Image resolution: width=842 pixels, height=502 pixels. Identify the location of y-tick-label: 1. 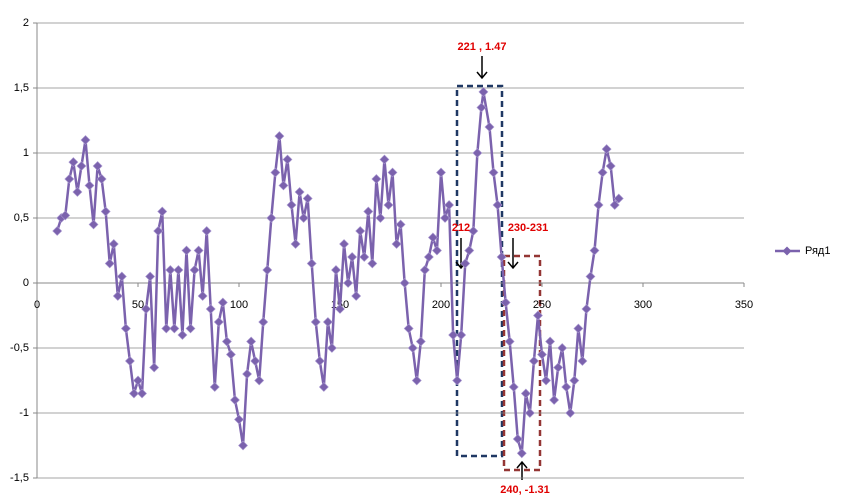
(26, 153).